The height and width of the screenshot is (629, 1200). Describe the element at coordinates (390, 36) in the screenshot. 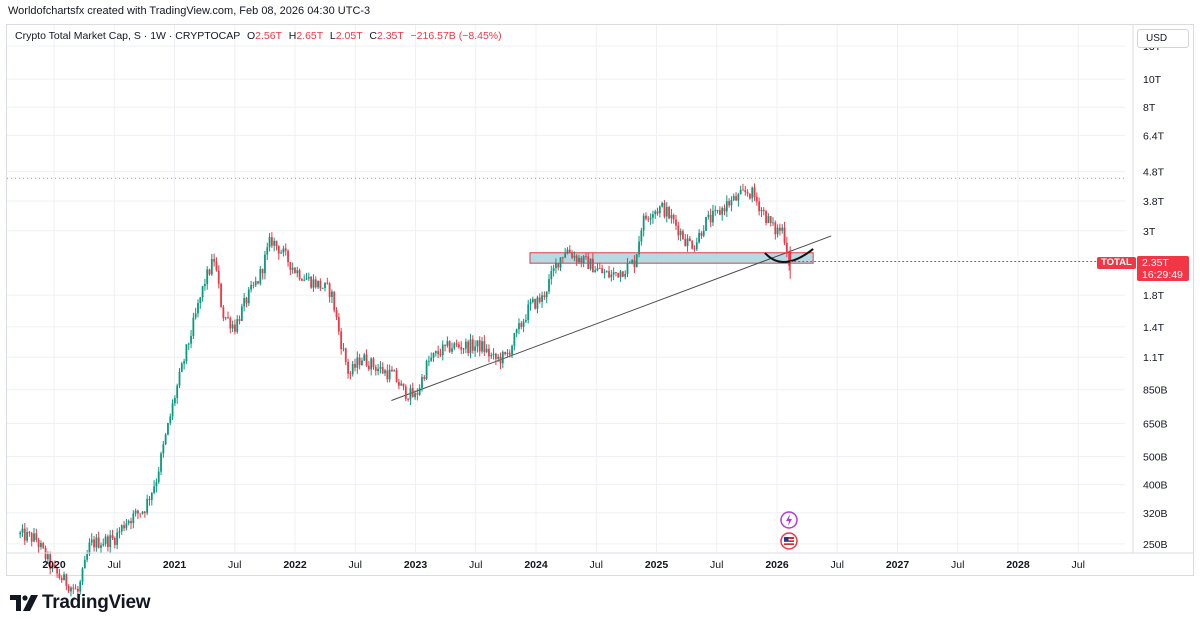

I see `legend-close-value: 2.35T` at that location.